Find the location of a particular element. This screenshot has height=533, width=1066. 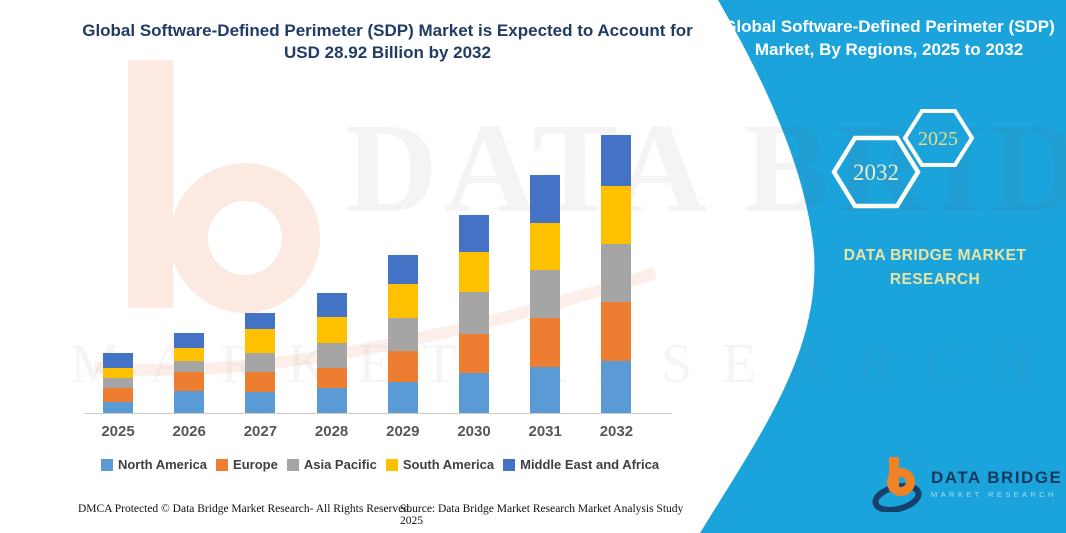

x-axis-label: 2029 is located at coordinates (403, 431).